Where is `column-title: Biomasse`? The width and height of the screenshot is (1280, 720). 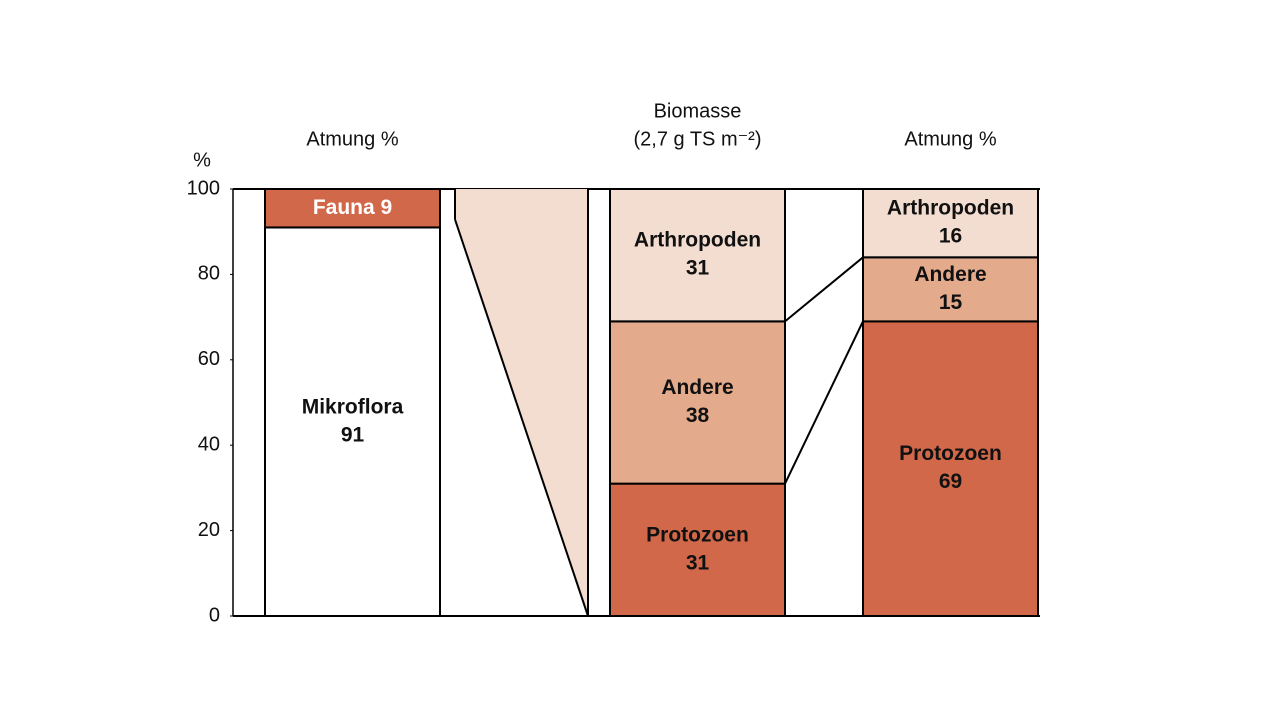 column-title: Biomasse is located at coordinates (698, 111).